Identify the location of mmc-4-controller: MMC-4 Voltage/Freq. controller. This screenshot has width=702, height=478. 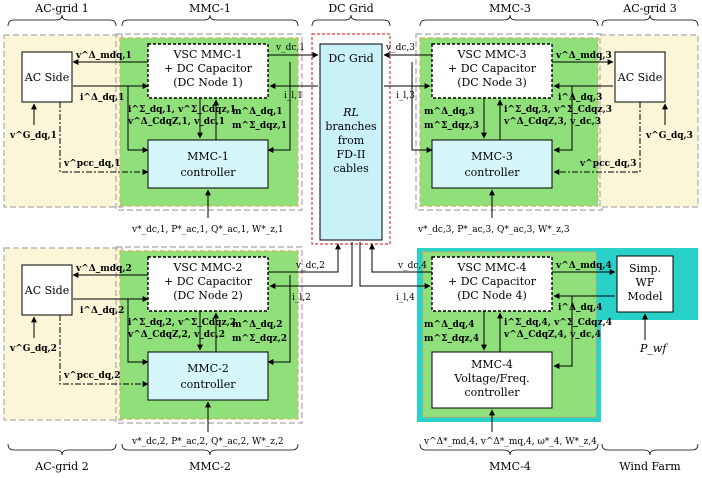
(492, 380).